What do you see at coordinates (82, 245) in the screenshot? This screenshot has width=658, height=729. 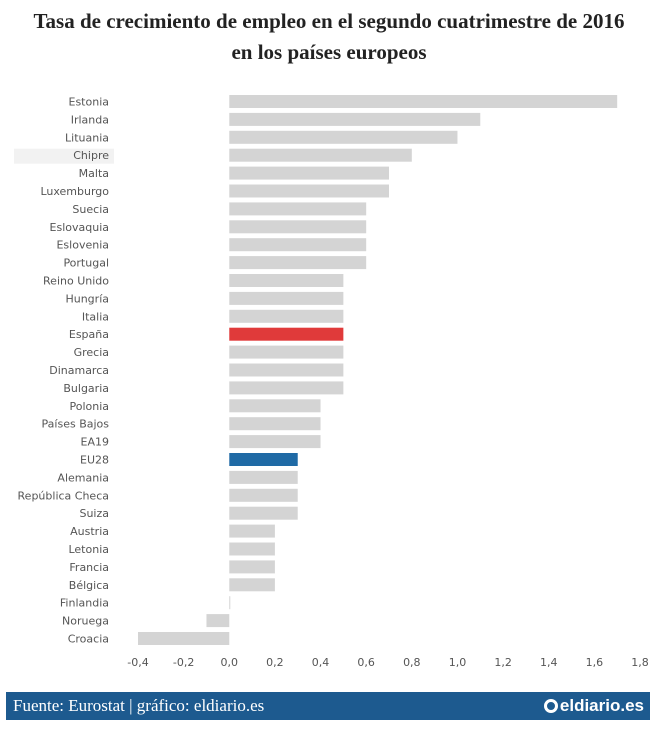 I see `category-label-eslovenia: Eslovenia` at bounding box center [82, 245].